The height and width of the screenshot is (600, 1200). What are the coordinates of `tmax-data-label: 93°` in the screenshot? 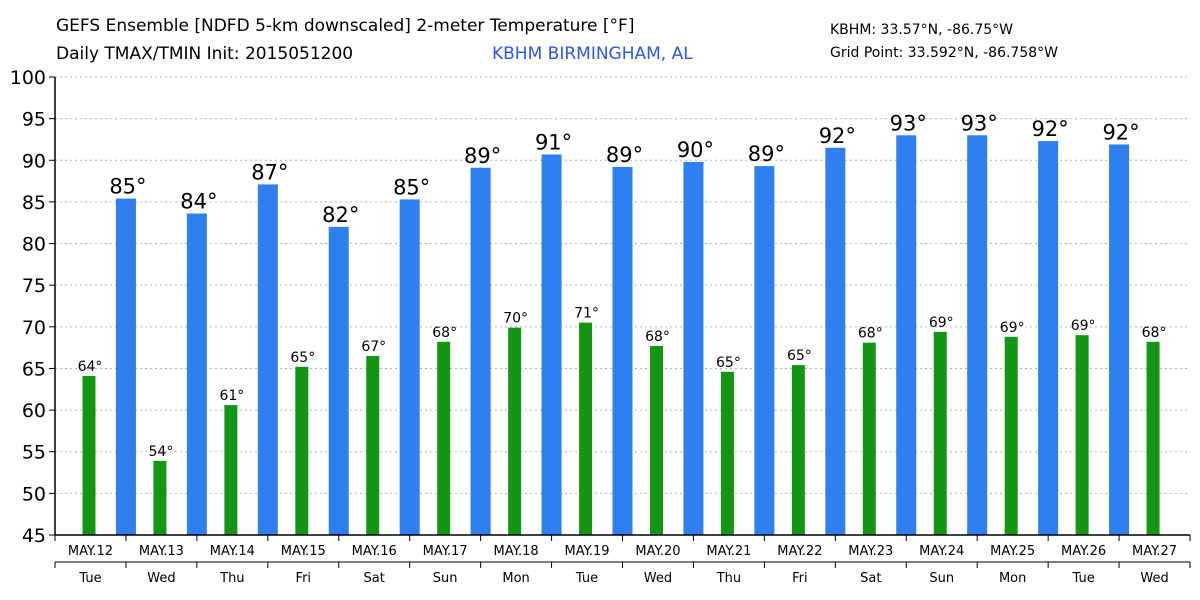 It's located at (979, 123).